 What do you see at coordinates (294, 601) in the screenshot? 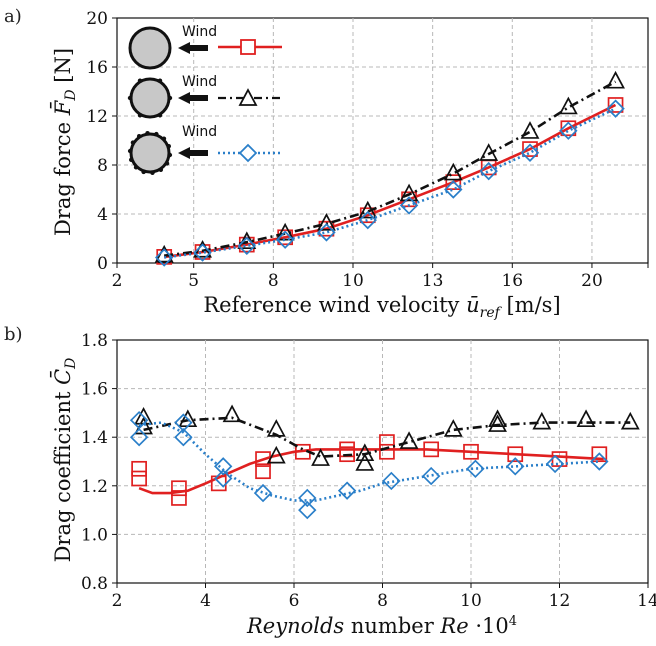
I see `x-tick-label: 6` at bounding box center [294, 601].